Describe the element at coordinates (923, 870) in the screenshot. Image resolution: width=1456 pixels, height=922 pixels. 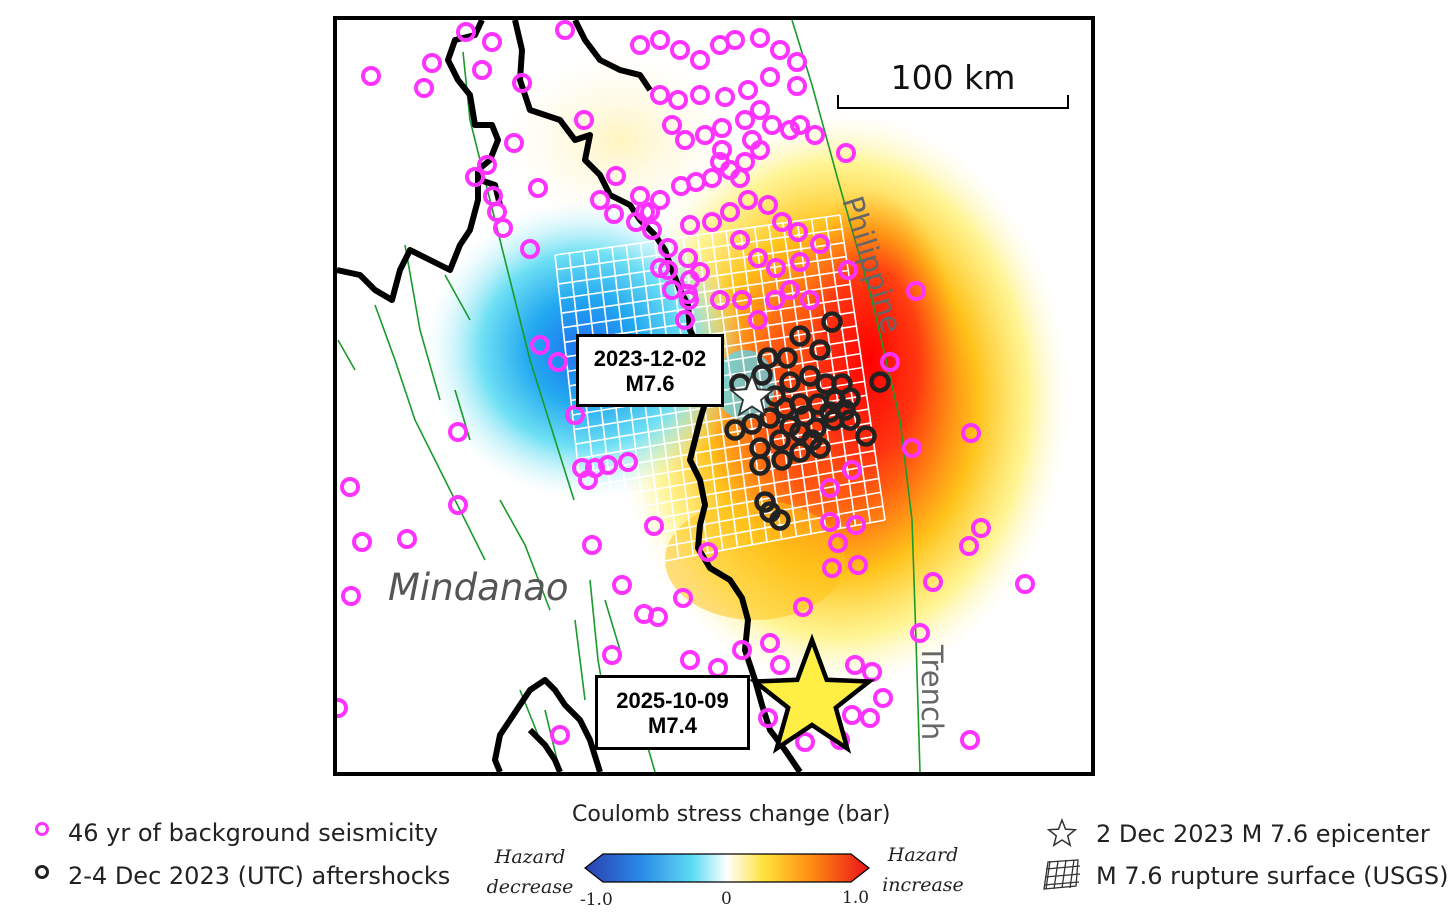
I see `hazard-increase-label: Hazard increase` at that location.